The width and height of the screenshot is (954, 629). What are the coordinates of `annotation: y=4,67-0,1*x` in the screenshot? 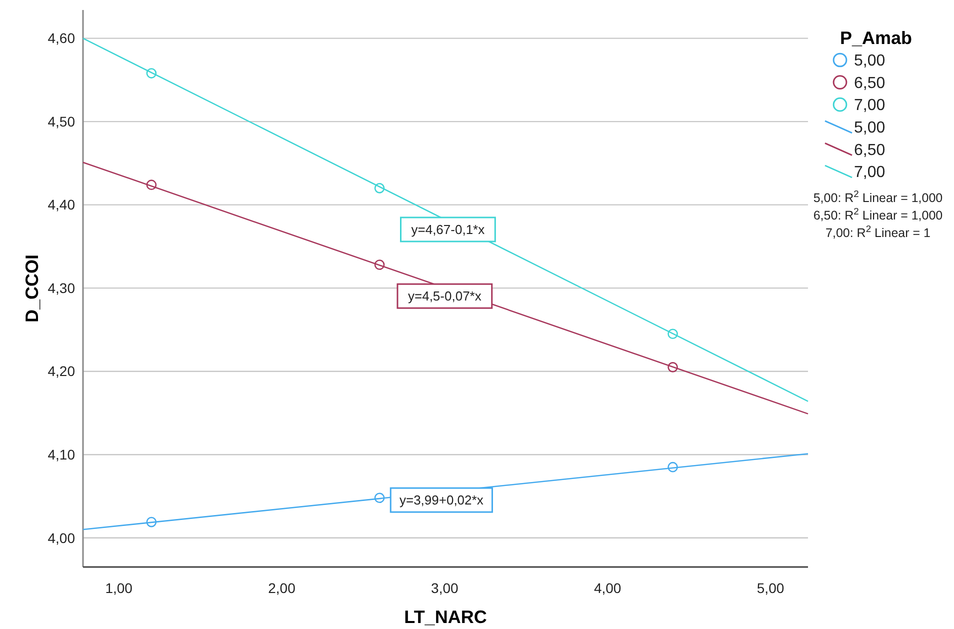 It's located at (448, 230).